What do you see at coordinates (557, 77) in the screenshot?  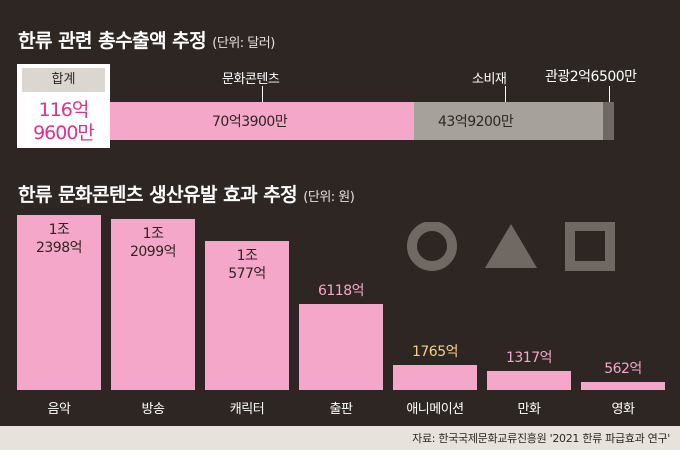 I see `segment-tourism-name: 관광` at bounding box center [557, 77].